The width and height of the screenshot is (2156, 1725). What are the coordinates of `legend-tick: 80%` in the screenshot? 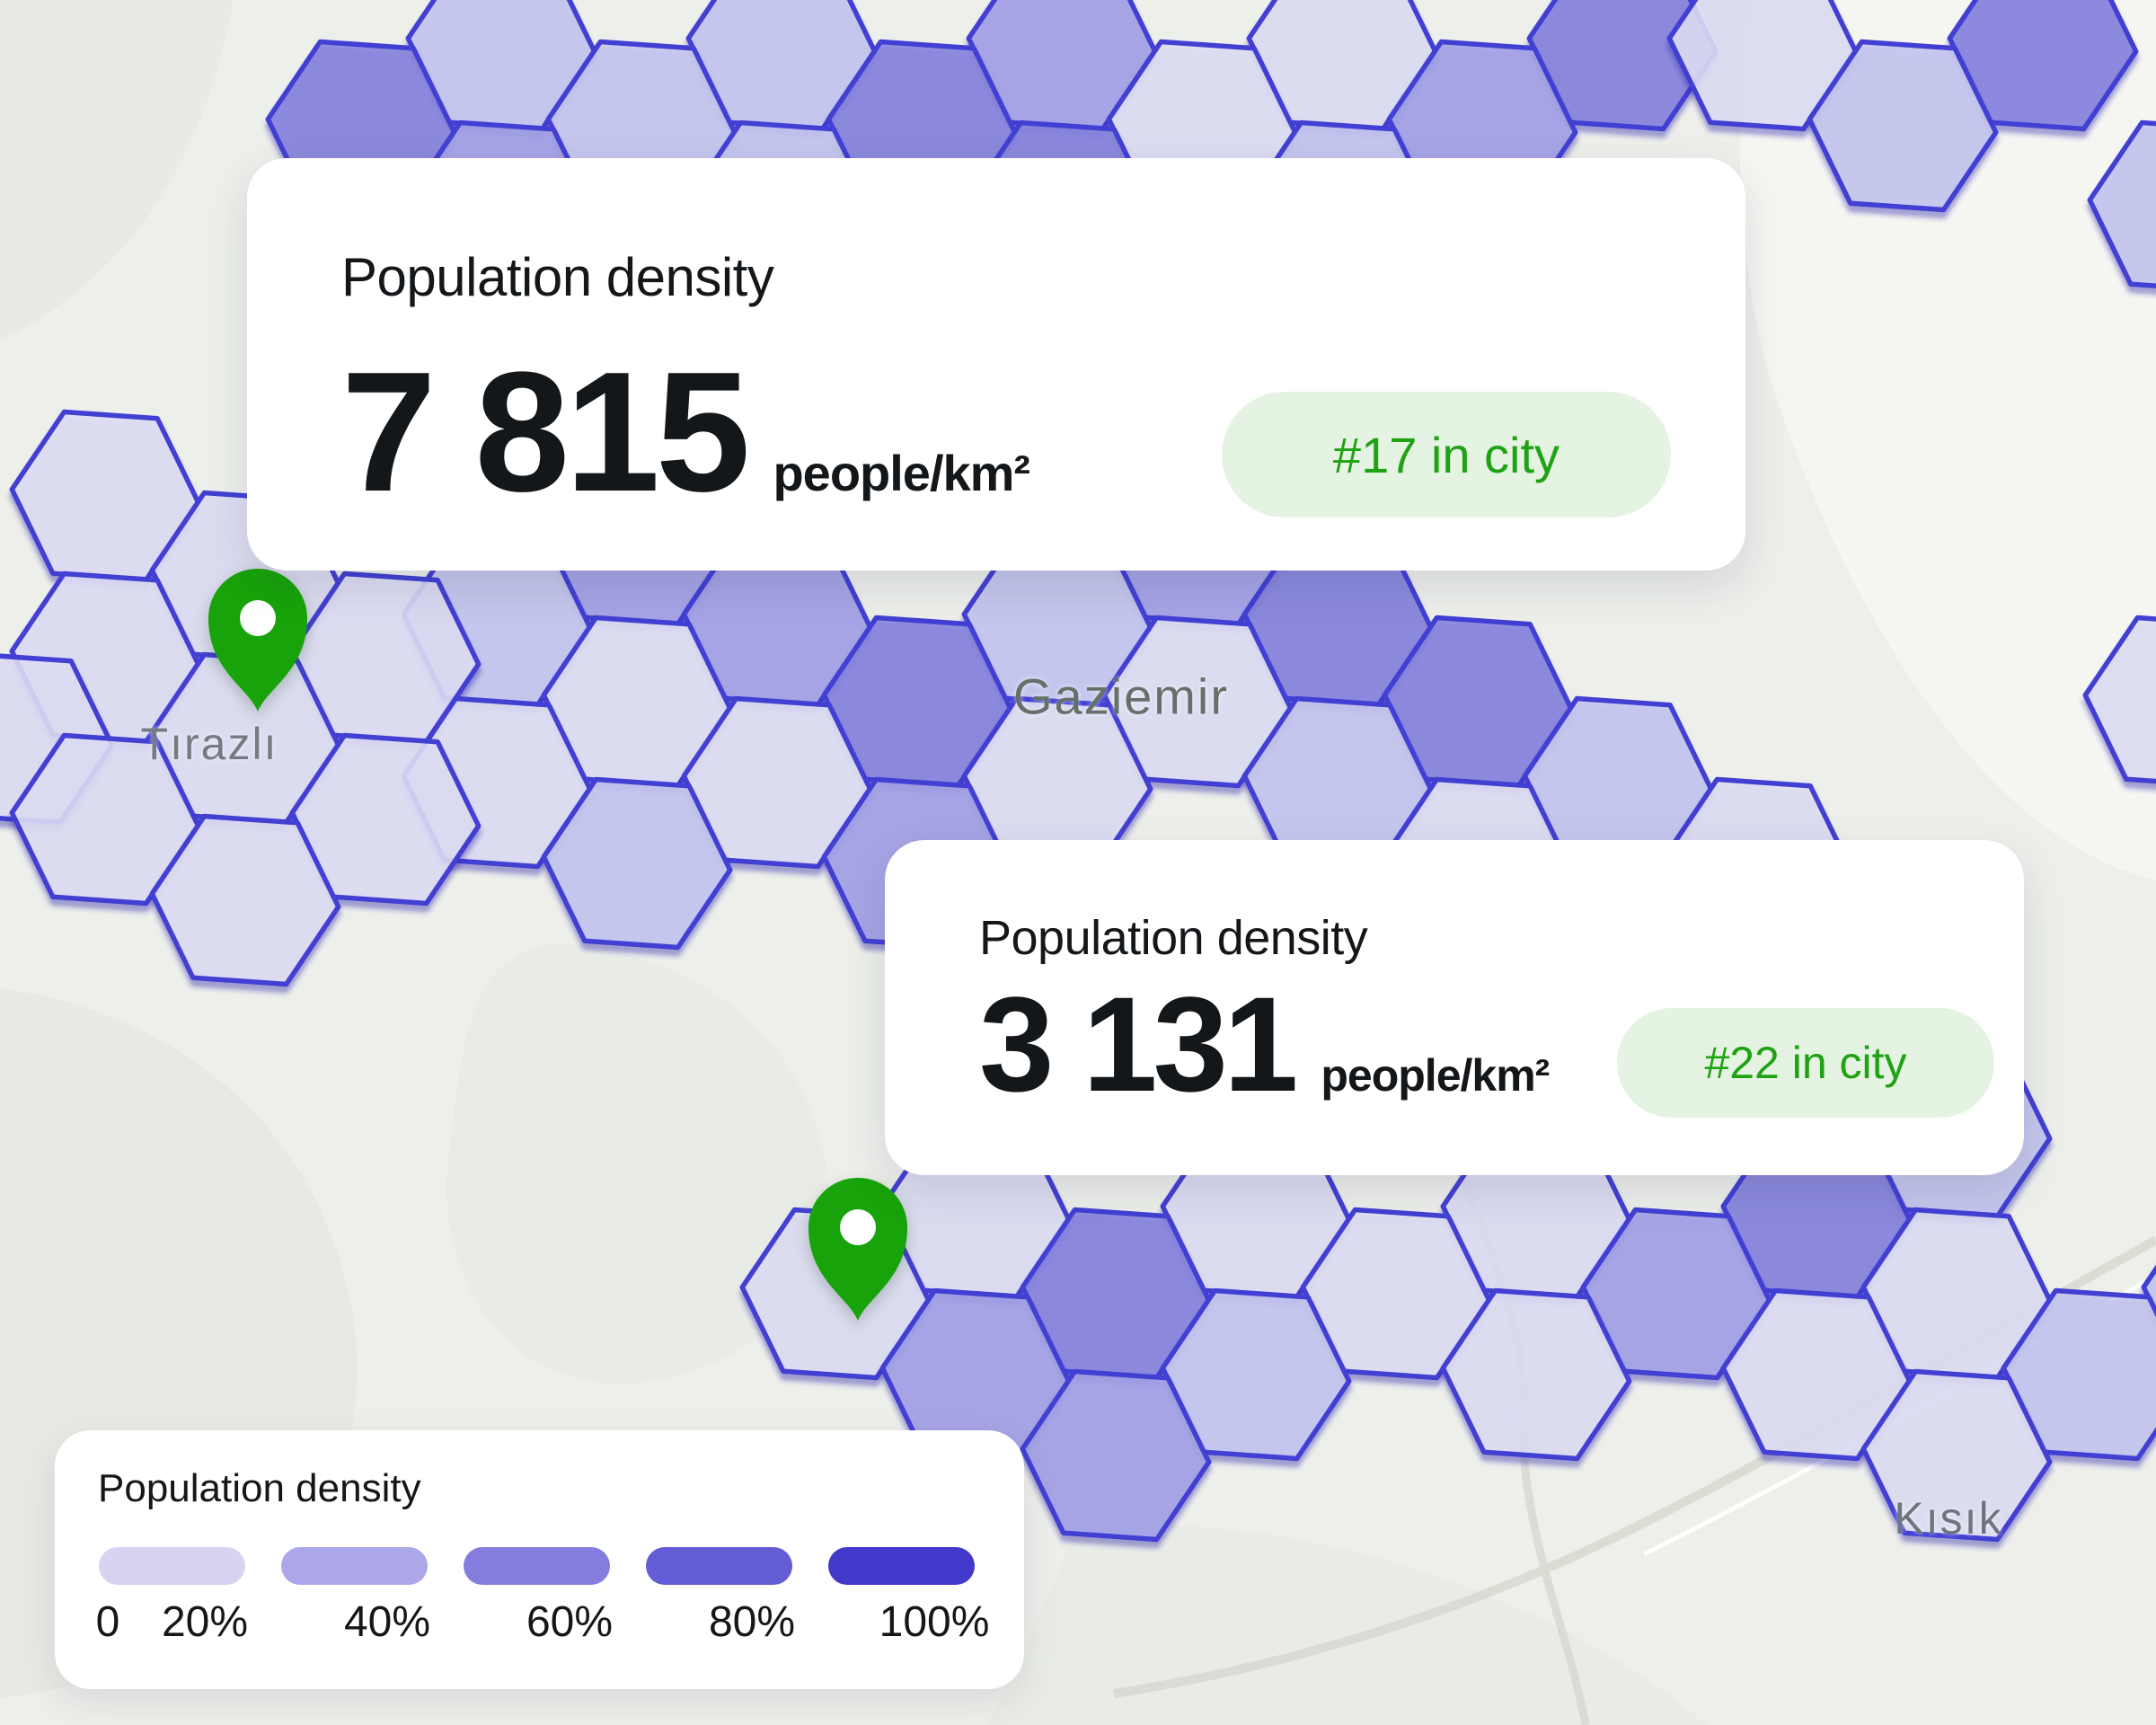 It's located at (752, 1622).